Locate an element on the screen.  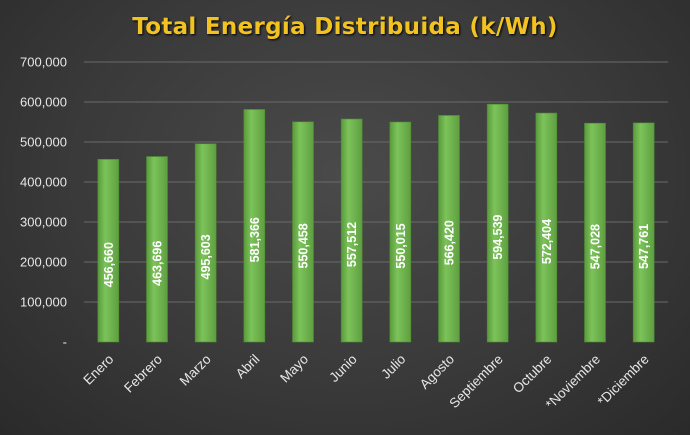
data-label: 456,660 is located at coordinates (109, 264).